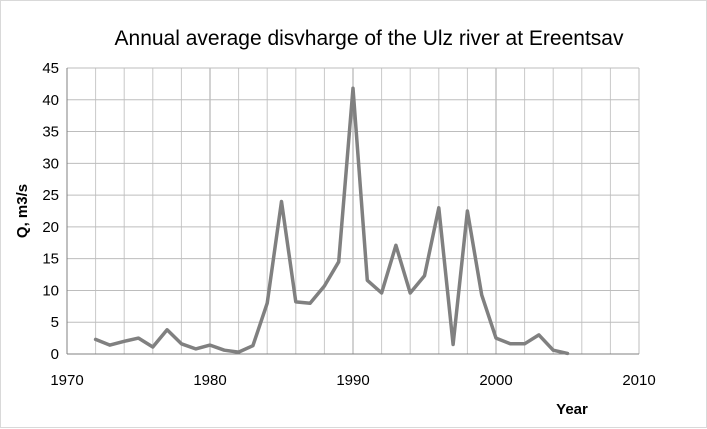 The width and height of the screenshot is (707, 429). Describe the element at coordinates (50, 259) in the screenshot. I see `y-tick-label: 15` at that location.